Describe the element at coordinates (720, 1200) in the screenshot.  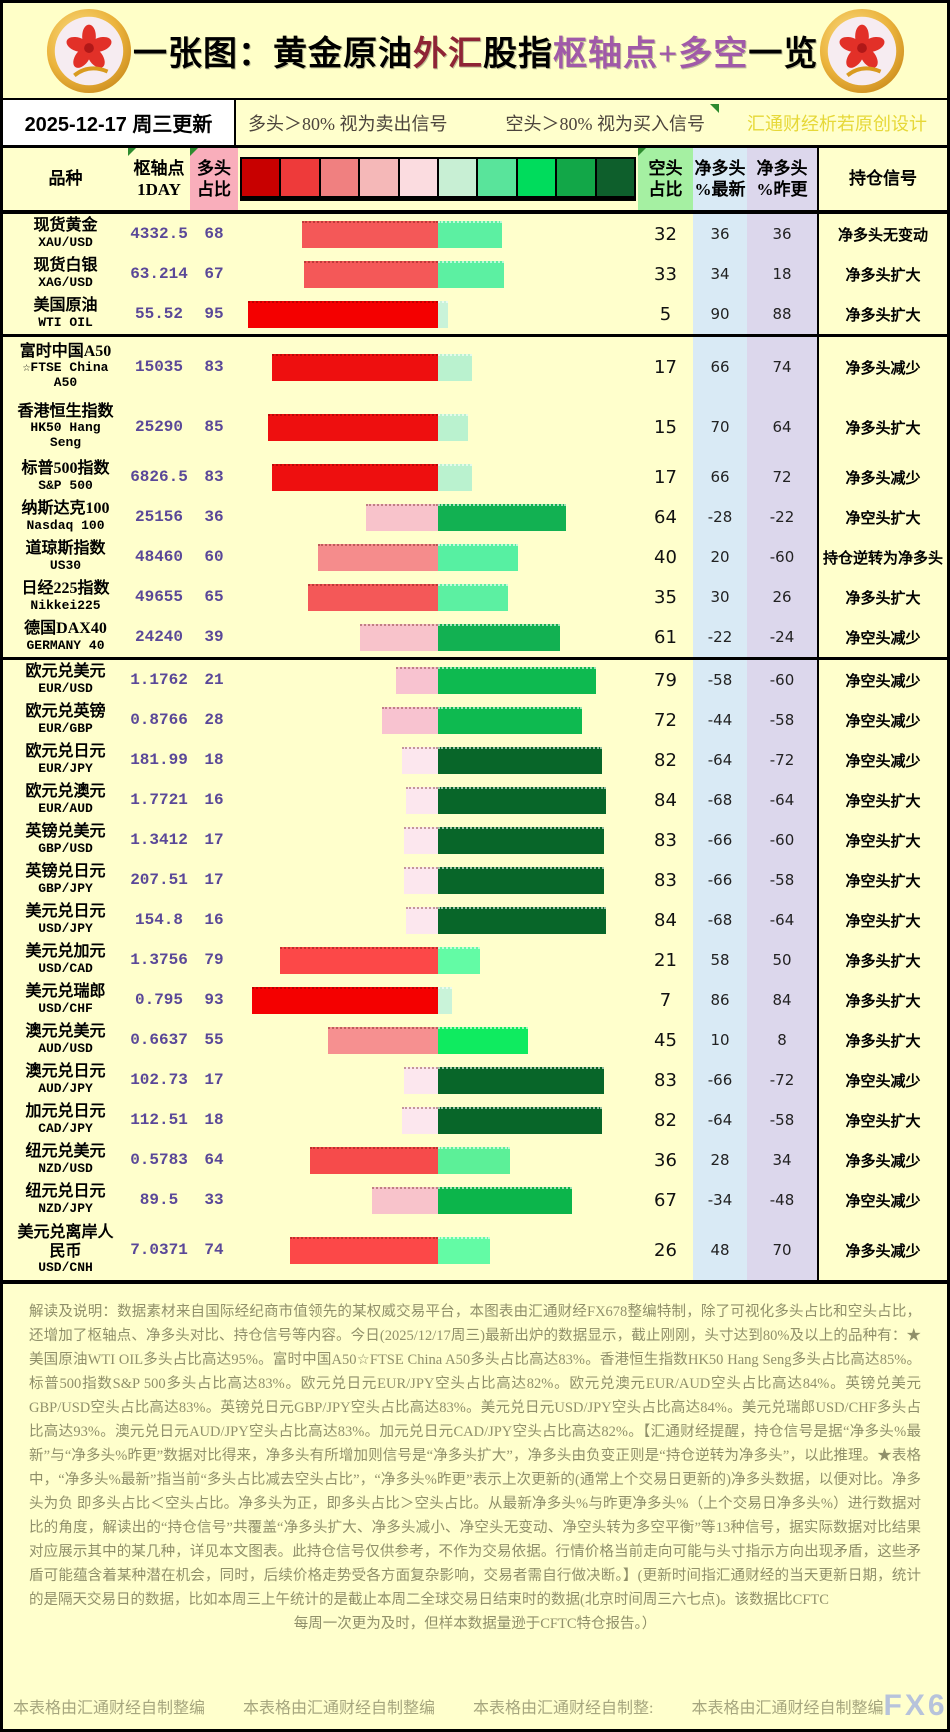
I see `net-long-latest-value: -34` at that location.